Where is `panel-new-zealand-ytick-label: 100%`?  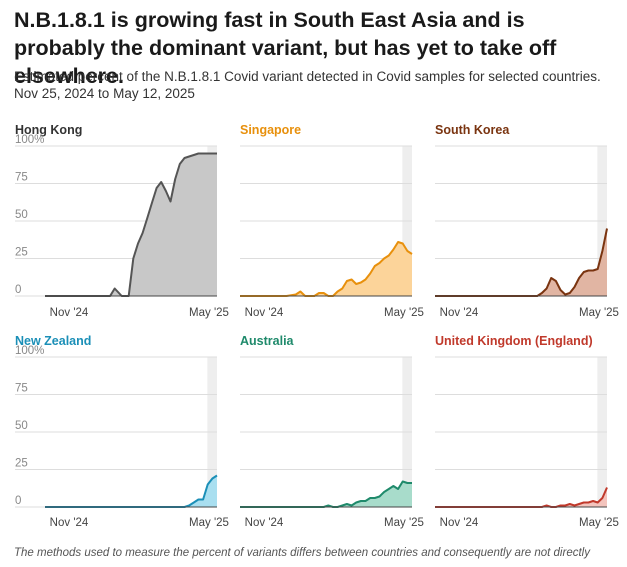 panel-new-zealand-ytick-label: 100% is located at coordinates (29, 351).